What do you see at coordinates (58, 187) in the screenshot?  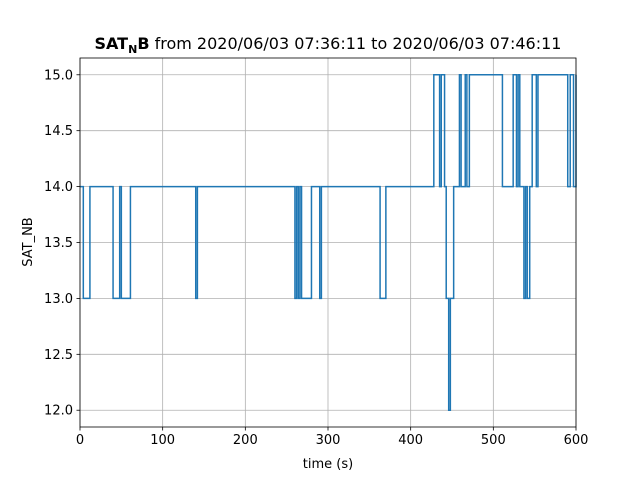 I see `y-tick-label: 14.0` at bounding box center [58, 187].